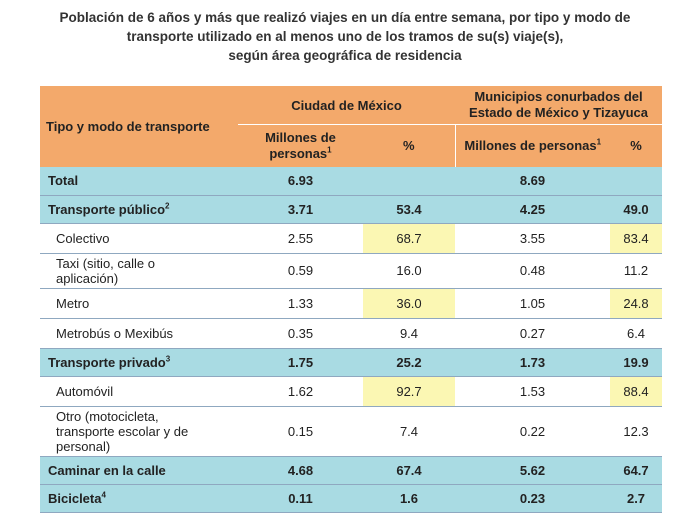  I want to click on table-row-total: Total 6.93 8.69, so click(351, 181).